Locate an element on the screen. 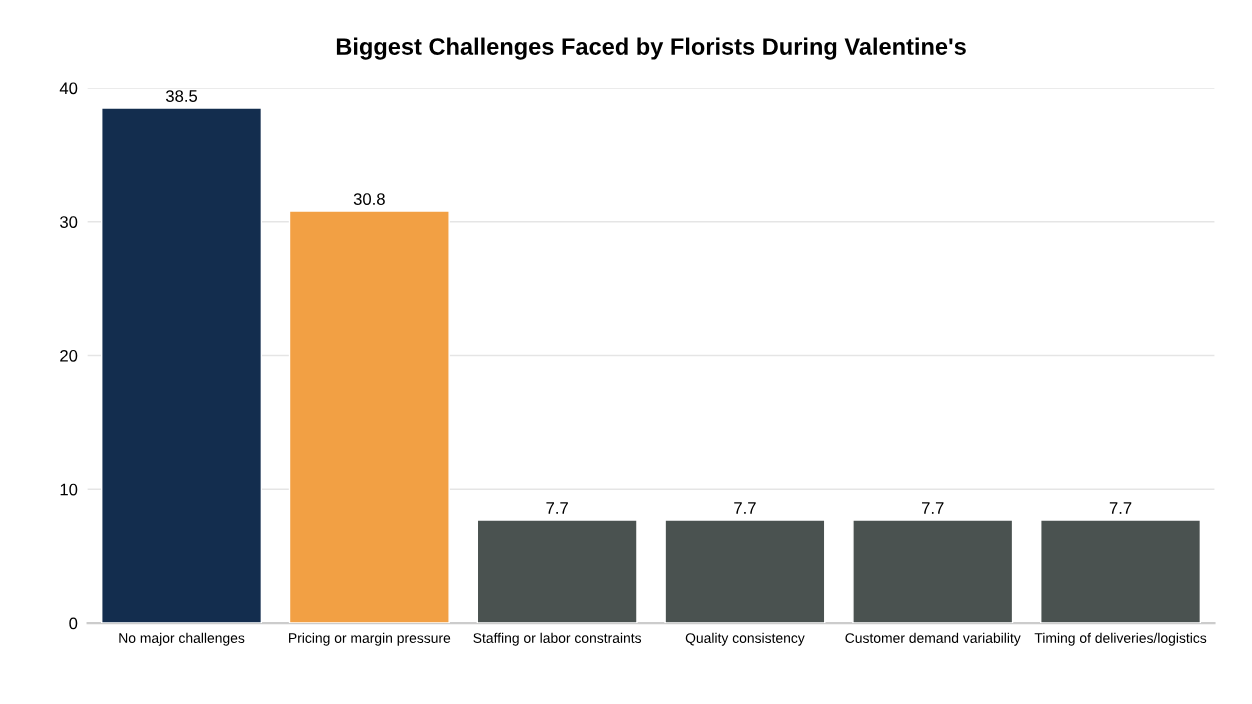 The image size is (1252, 704). y-tick-label: 40 is located at coordinates (68, 88).